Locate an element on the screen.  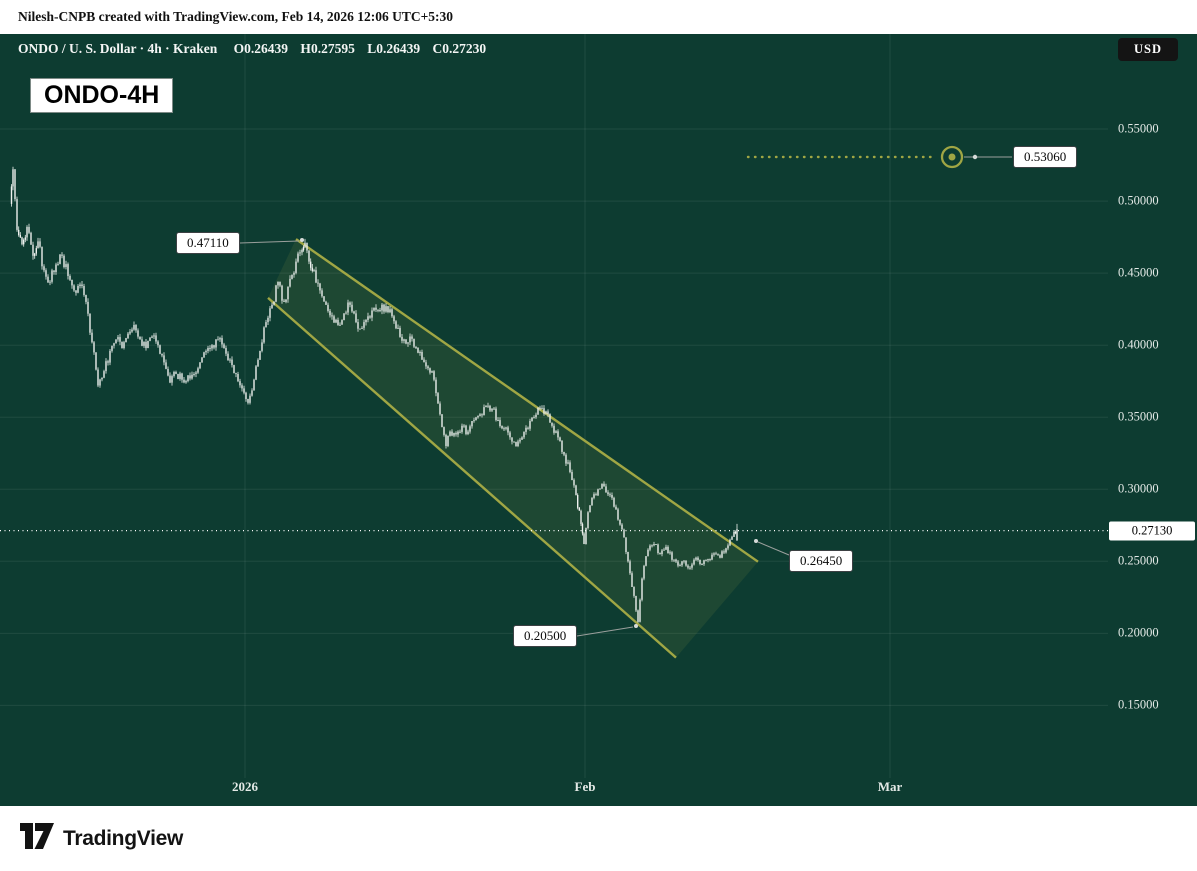
price-callout-label: 0.47110 is located at coordinates (208, 243).